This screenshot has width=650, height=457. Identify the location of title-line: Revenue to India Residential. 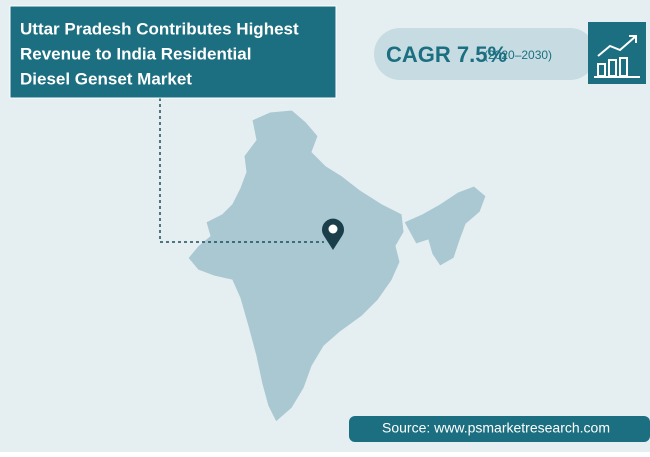
(135, 53).